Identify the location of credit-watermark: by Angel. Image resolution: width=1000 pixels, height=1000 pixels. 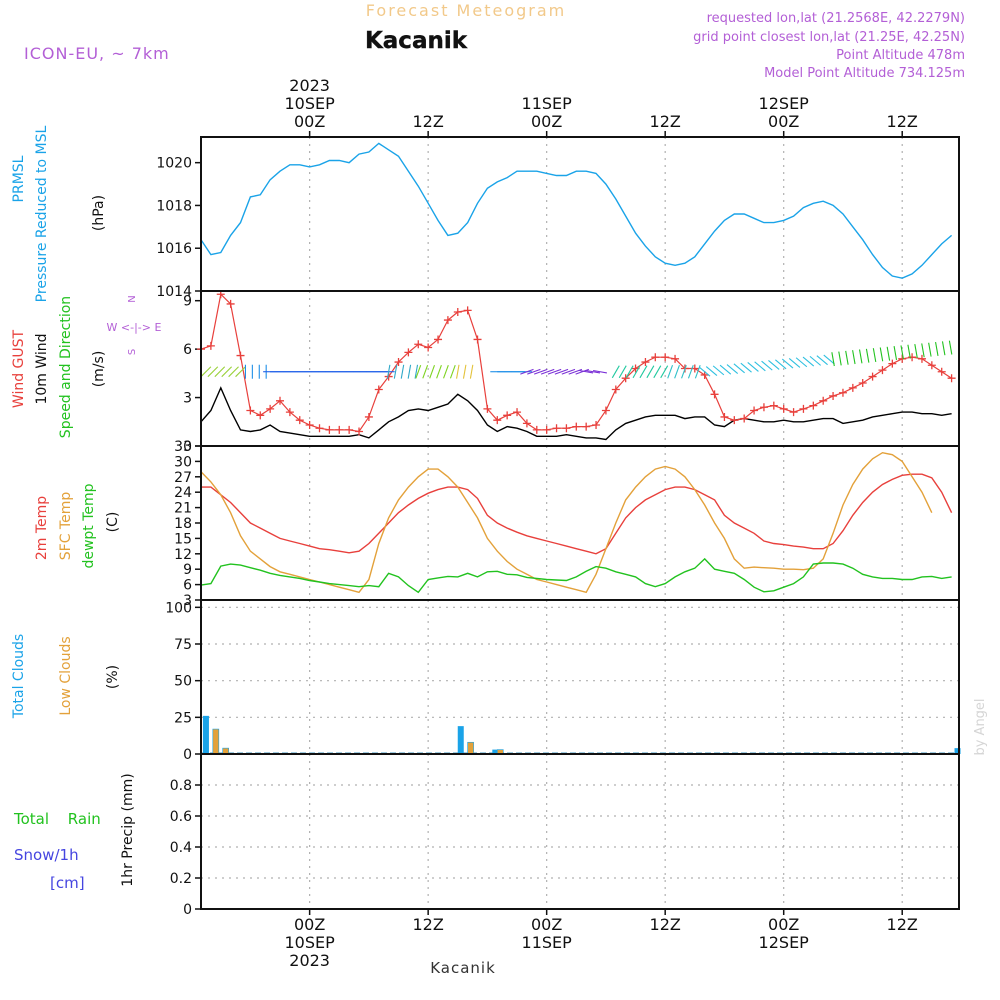
(980, 726).